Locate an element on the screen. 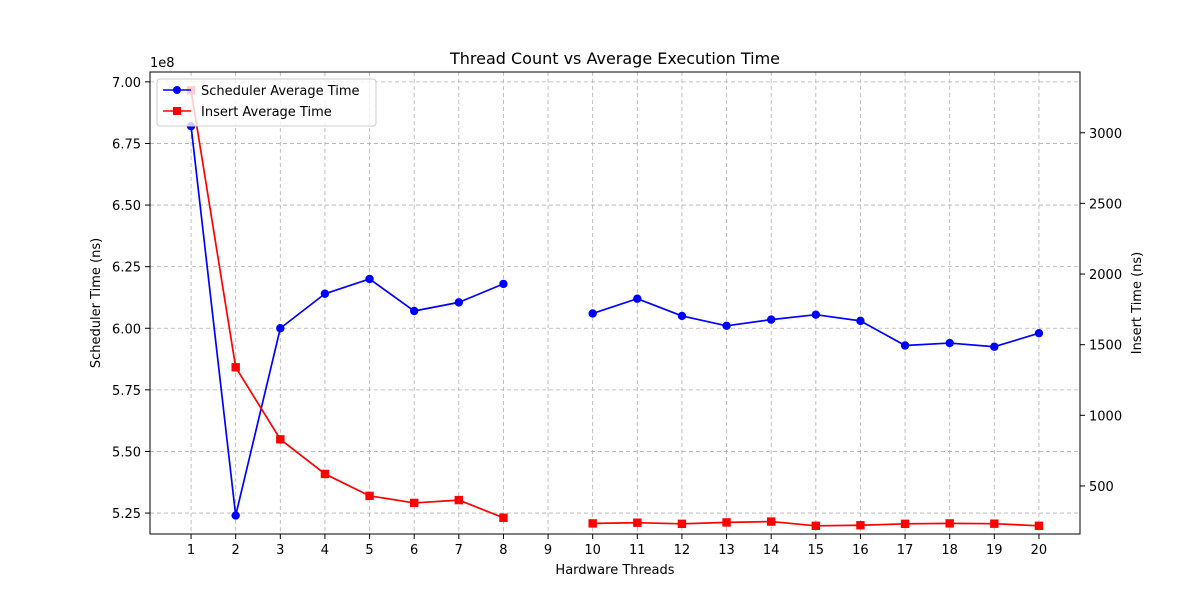 The height and width of the screenshot is (600, 1200). x-tick-label: 20 is located at coordinates (1039, 550).